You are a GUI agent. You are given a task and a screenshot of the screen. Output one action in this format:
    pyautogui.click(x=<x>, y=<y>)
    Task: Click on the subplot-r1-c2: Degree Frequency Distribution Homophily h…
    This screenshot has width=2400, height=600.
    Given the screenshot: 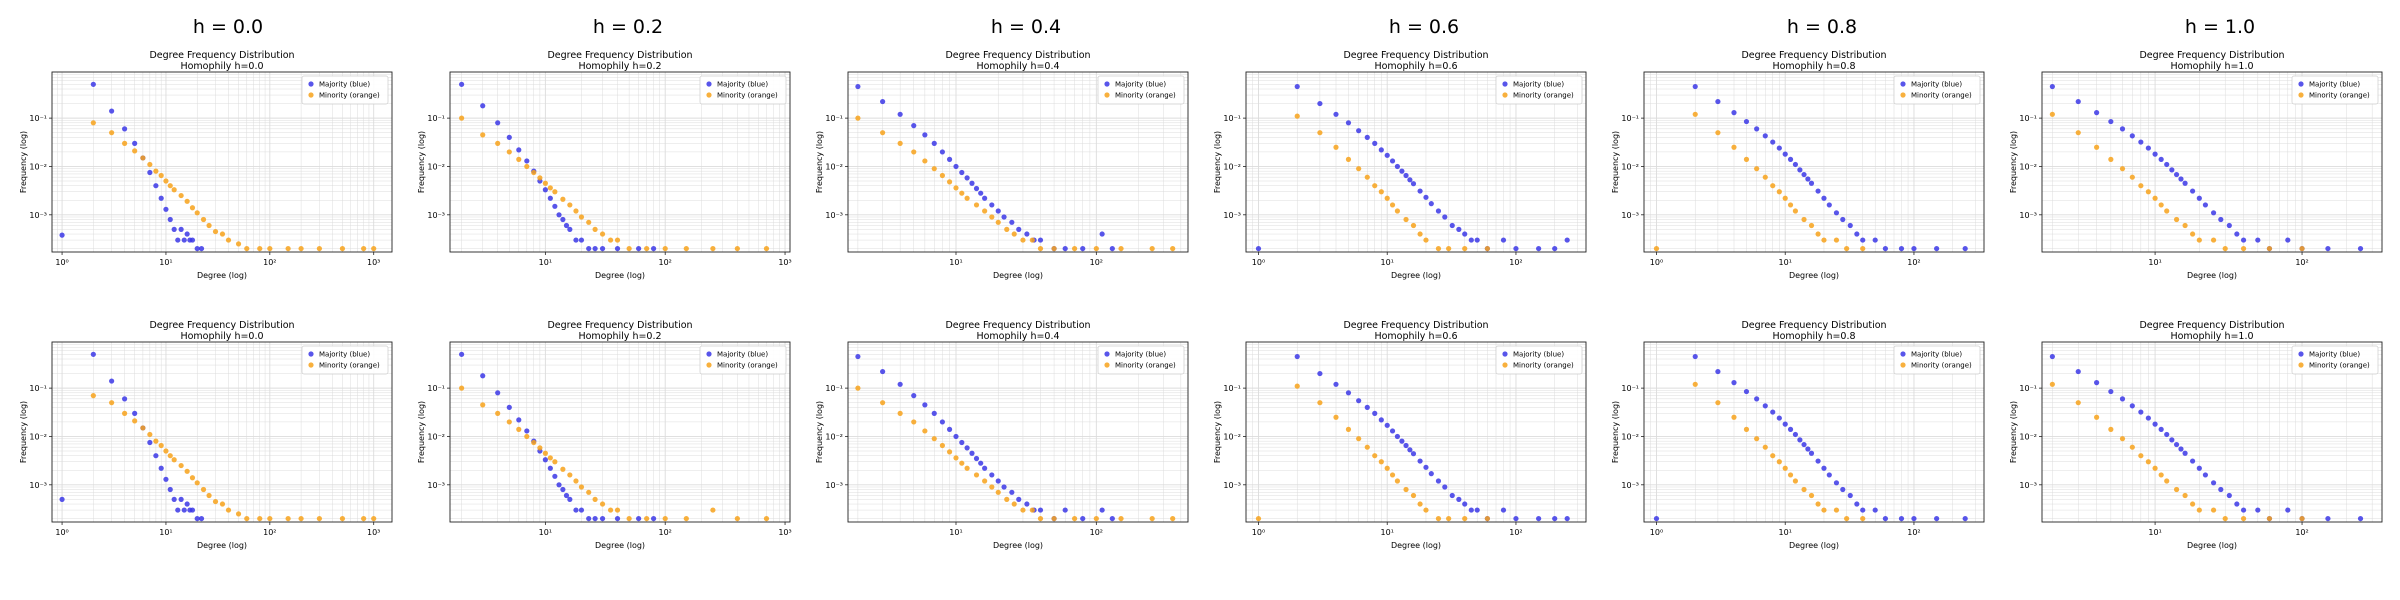 What is the action you would take?
    pyautogui.click(x=596, y=167)
    